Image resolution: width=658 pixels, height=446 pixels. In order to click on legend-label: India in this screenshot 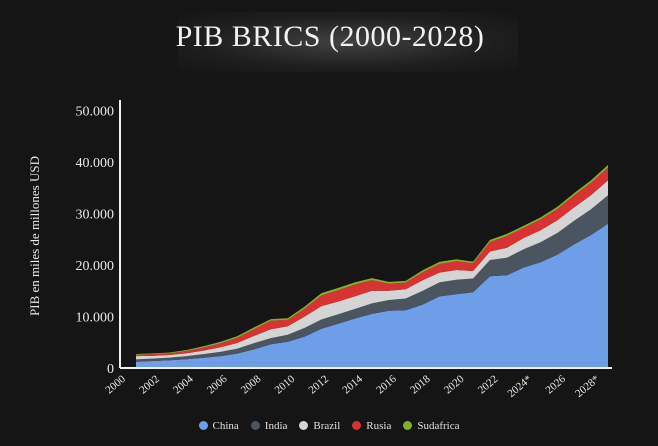, I will do `click(276, 426)`.